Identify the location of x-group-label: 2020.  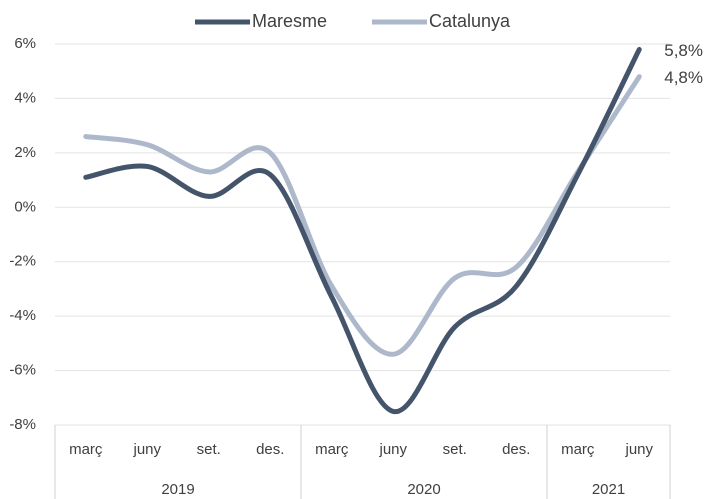
(423, 489).